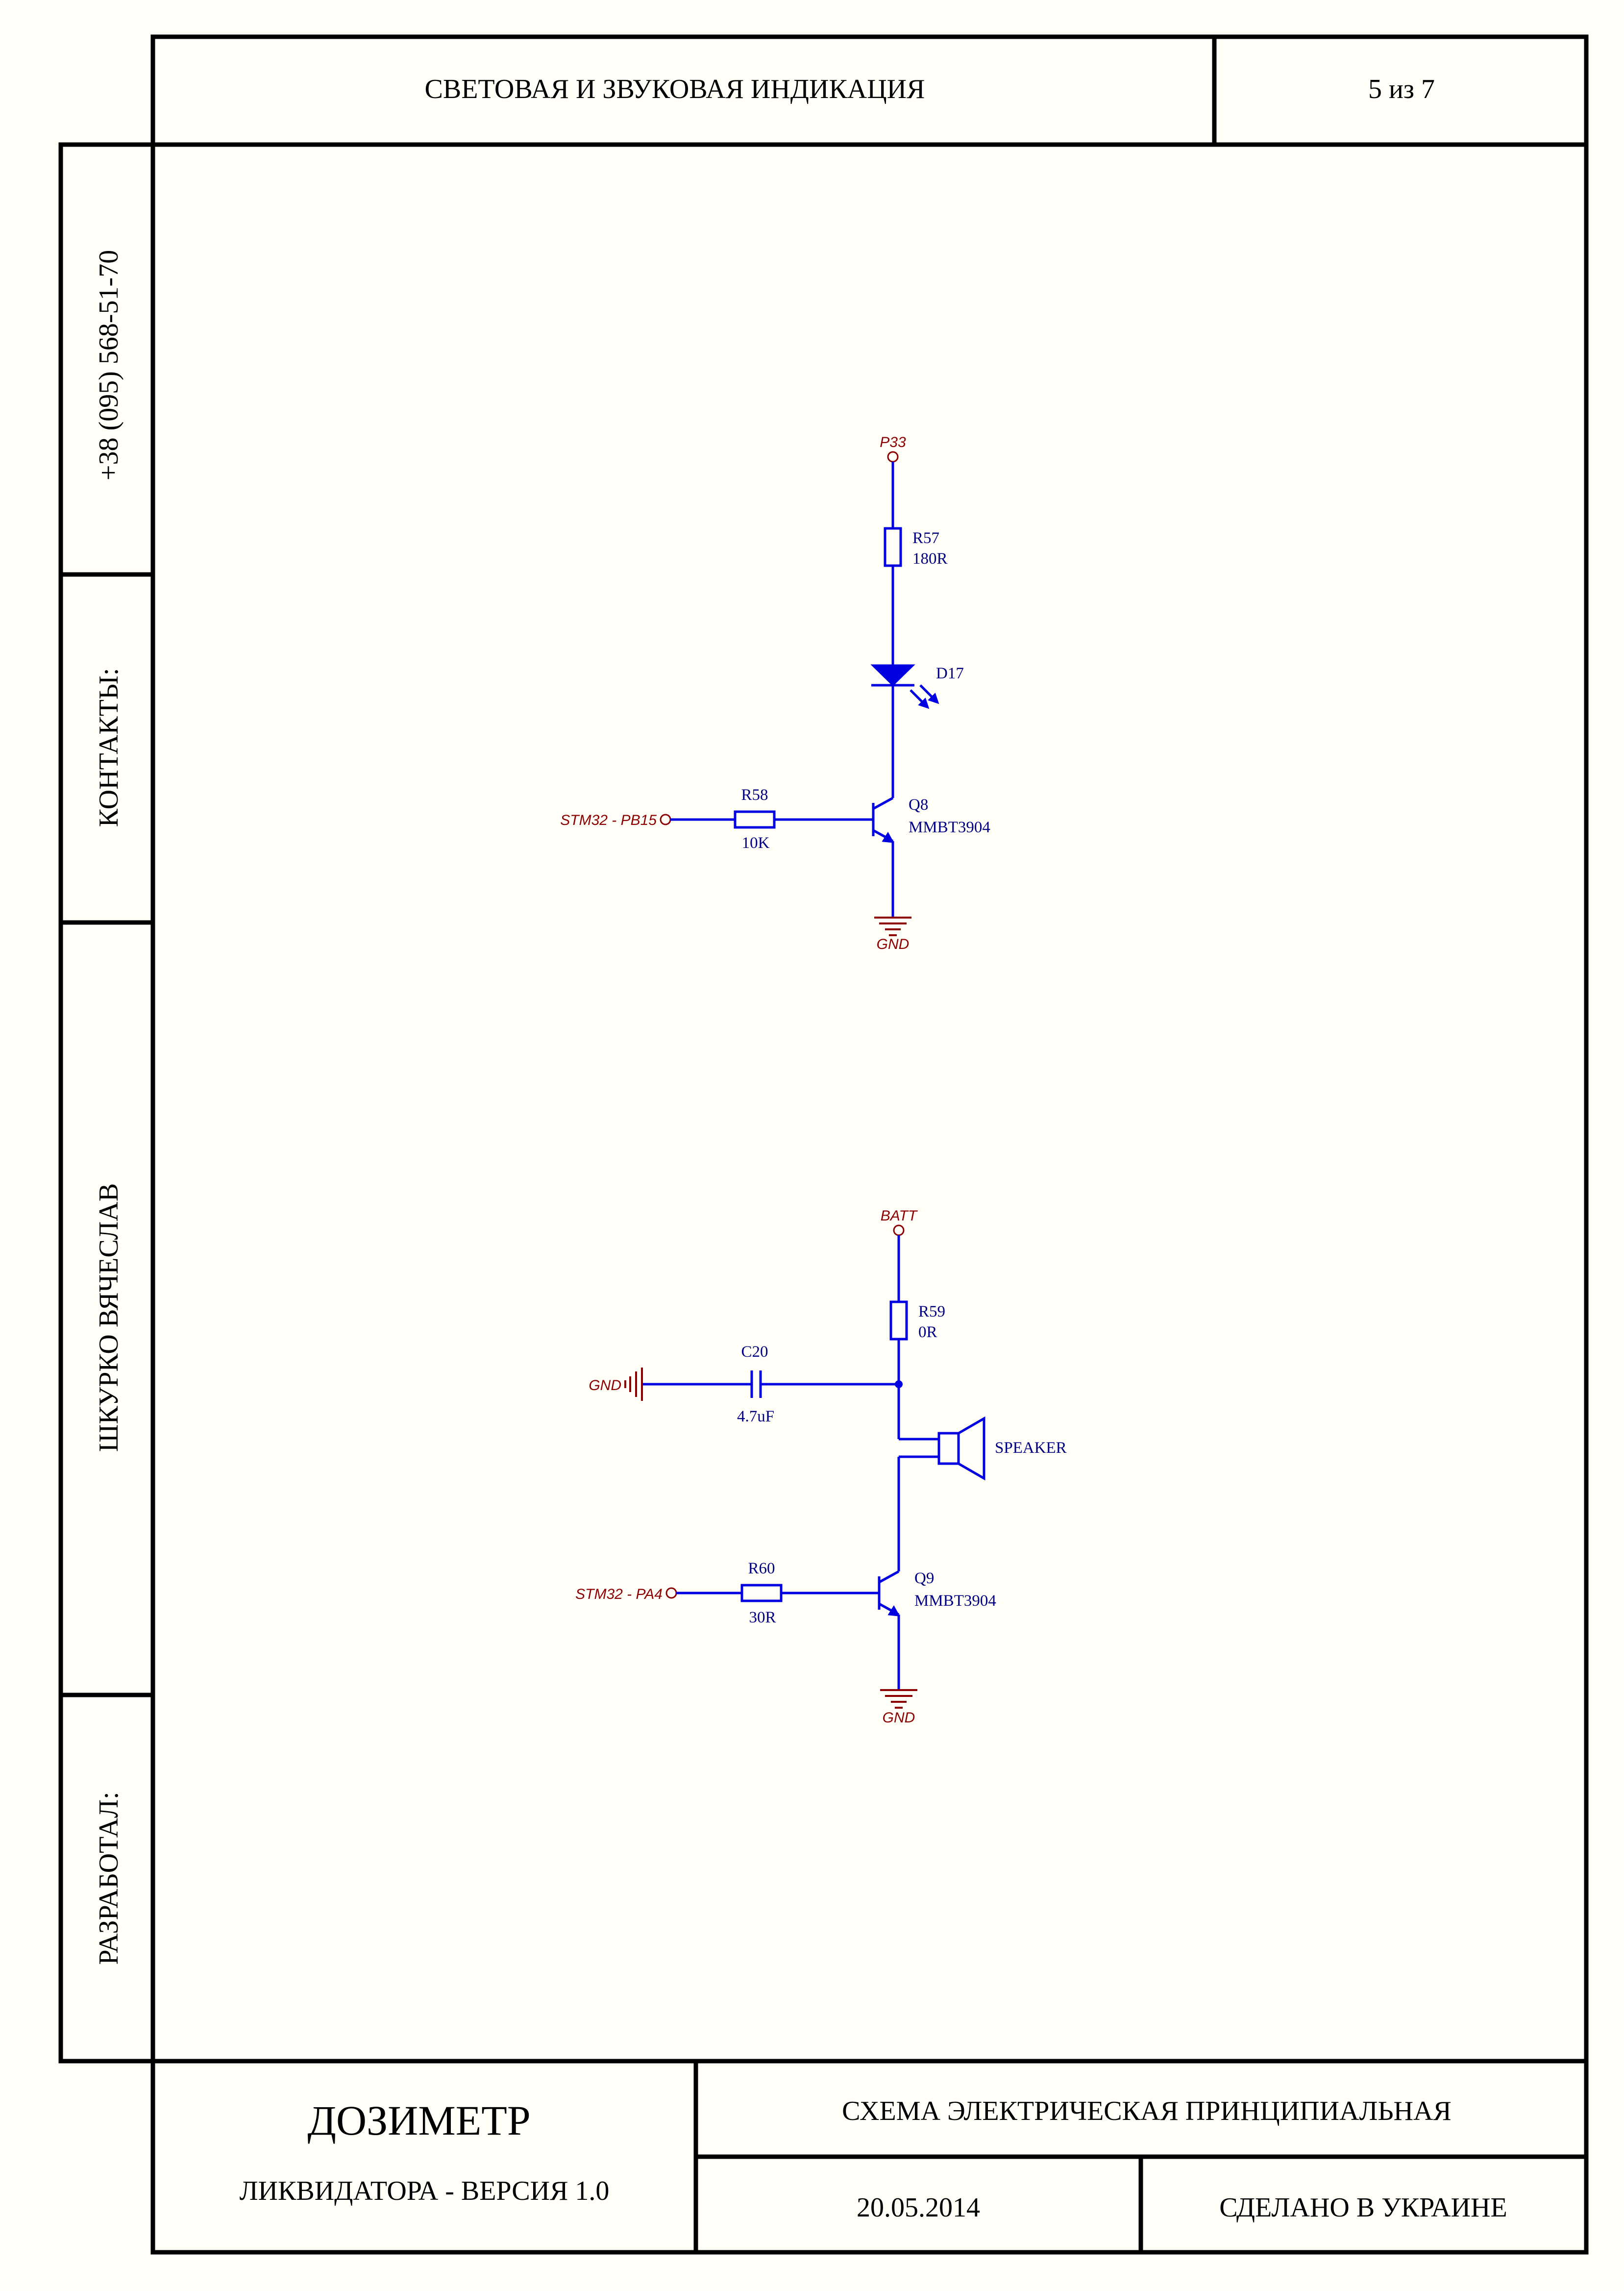  Describe the element at coordinates (899, 1718) in the screenshot. I see `q9-gnd-label: GND` at that location.